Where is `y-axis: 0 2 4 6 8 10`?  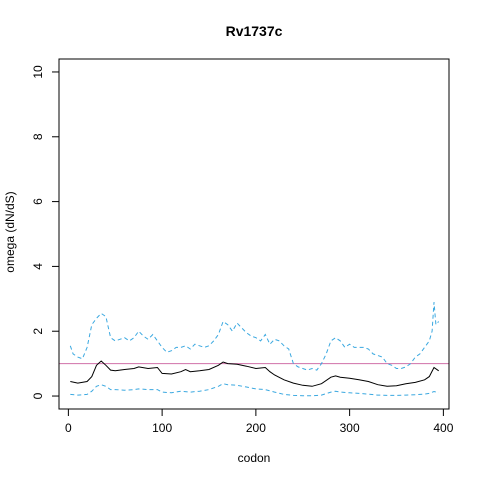 y-axis: 0 2 4 6 8 10 is located at coordinates (45, 232).